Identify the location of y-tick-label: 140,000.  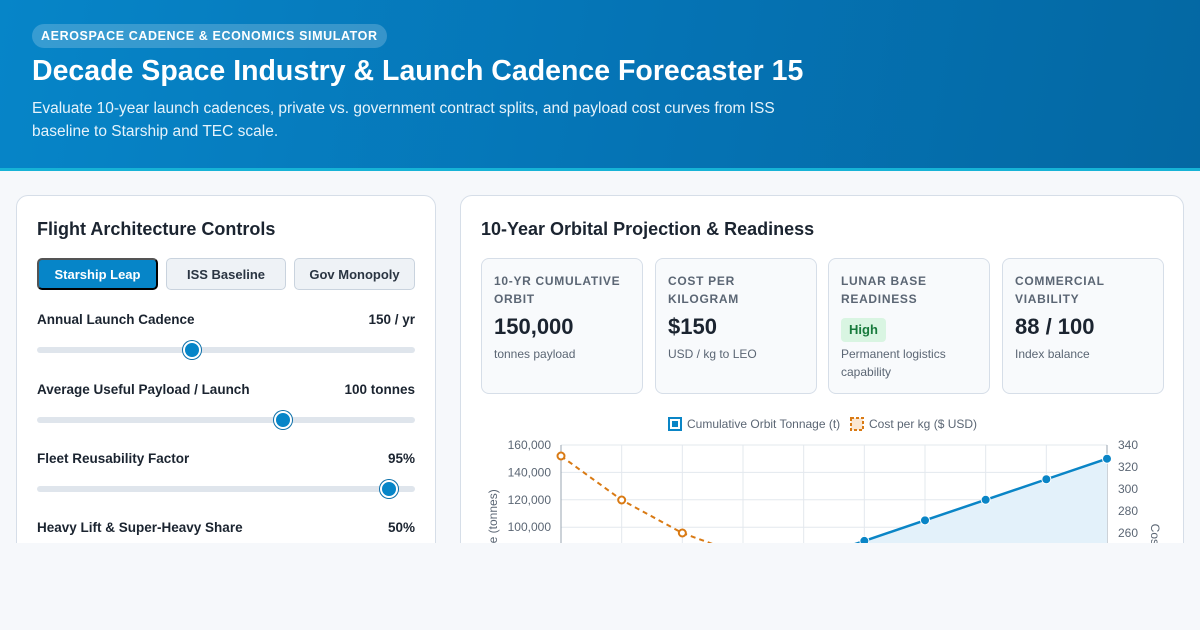
(530, 472).